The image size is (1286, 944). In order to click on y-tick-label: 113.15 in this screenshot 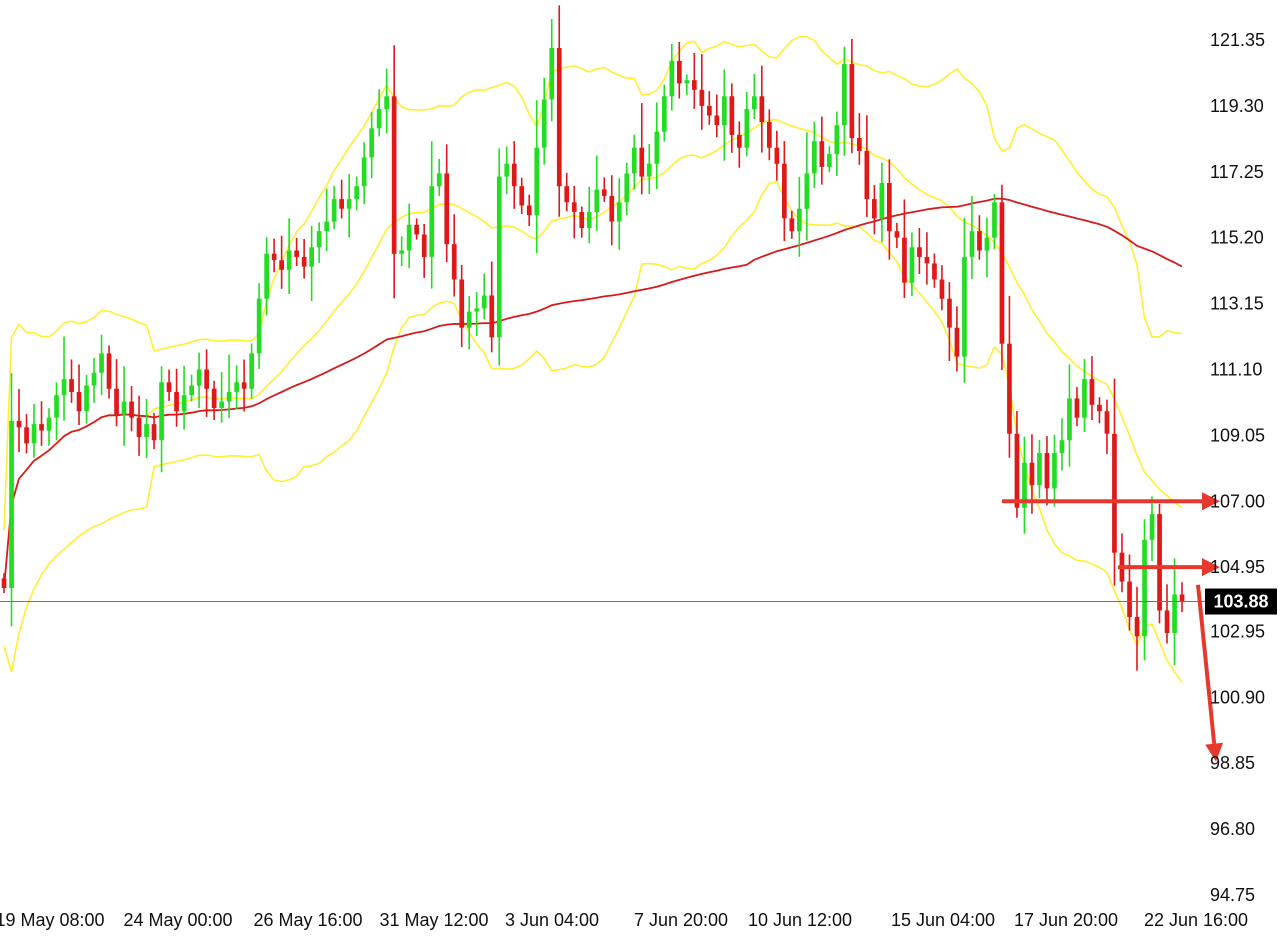, I will do `click(1237, 304)`.